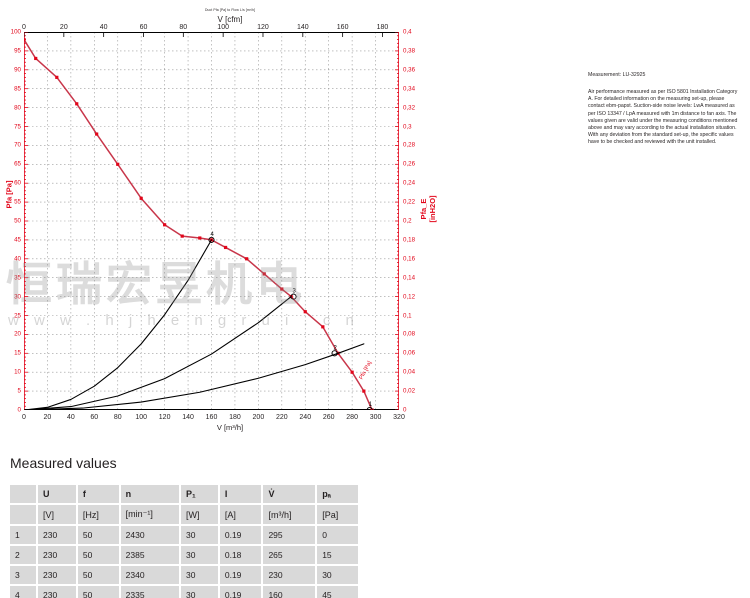 This screenshot has width=750, height=598. What do you see at coordinates (409, 278) in the screenshot?
I see `y-axis-right-tick-label: 0,14` at bounding box center [409, 278].